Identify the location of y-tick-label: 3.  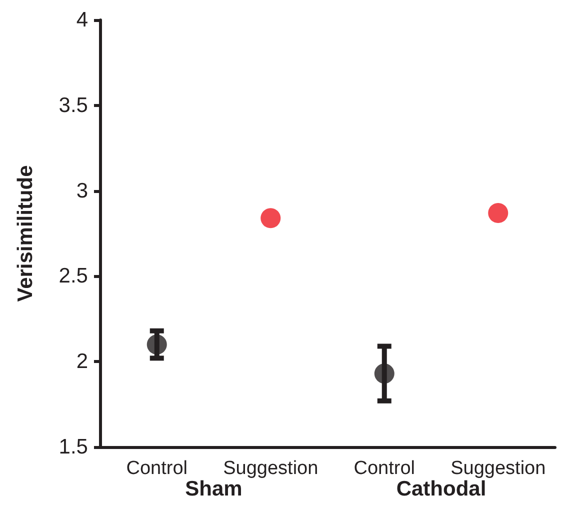
(82, 190).